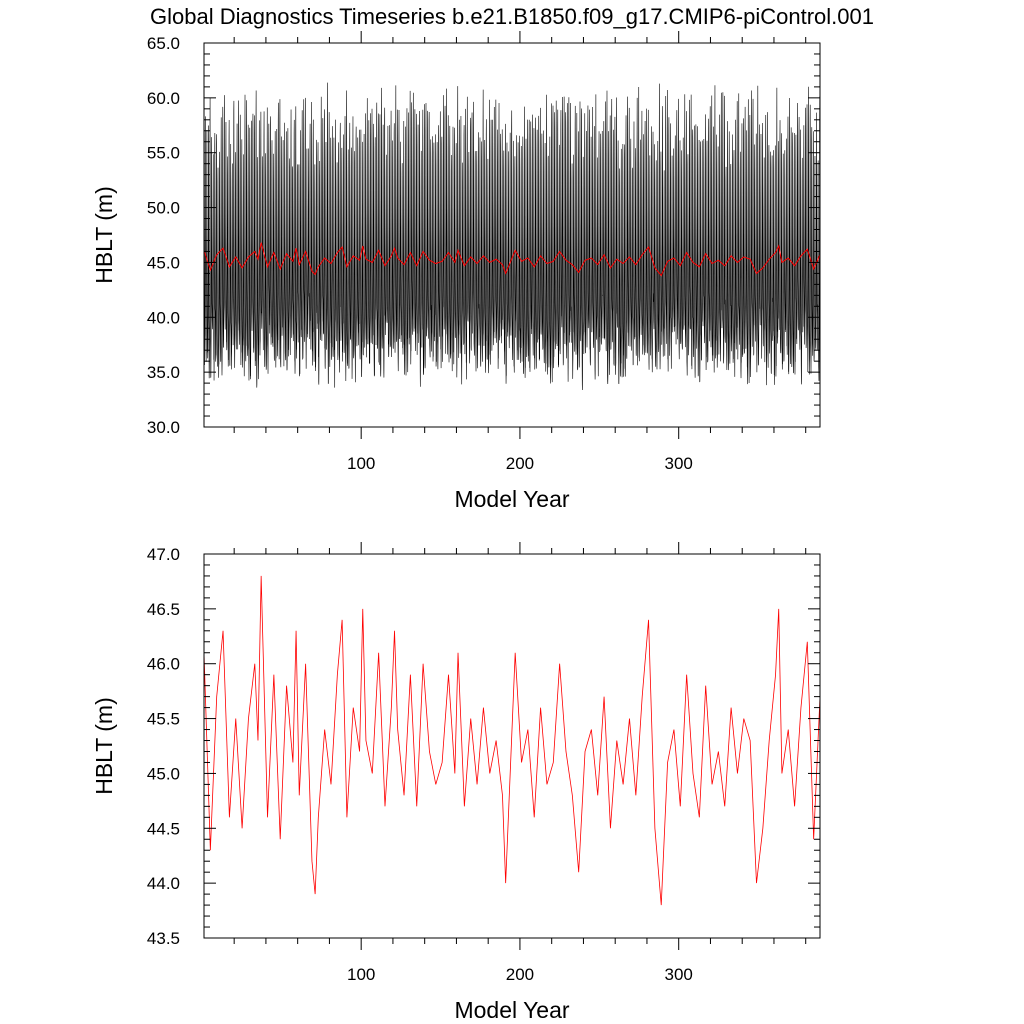 This screenshot has height=1024, width=1024. I want to click on bottom-x-tick-label: 300, so click(679, 974).